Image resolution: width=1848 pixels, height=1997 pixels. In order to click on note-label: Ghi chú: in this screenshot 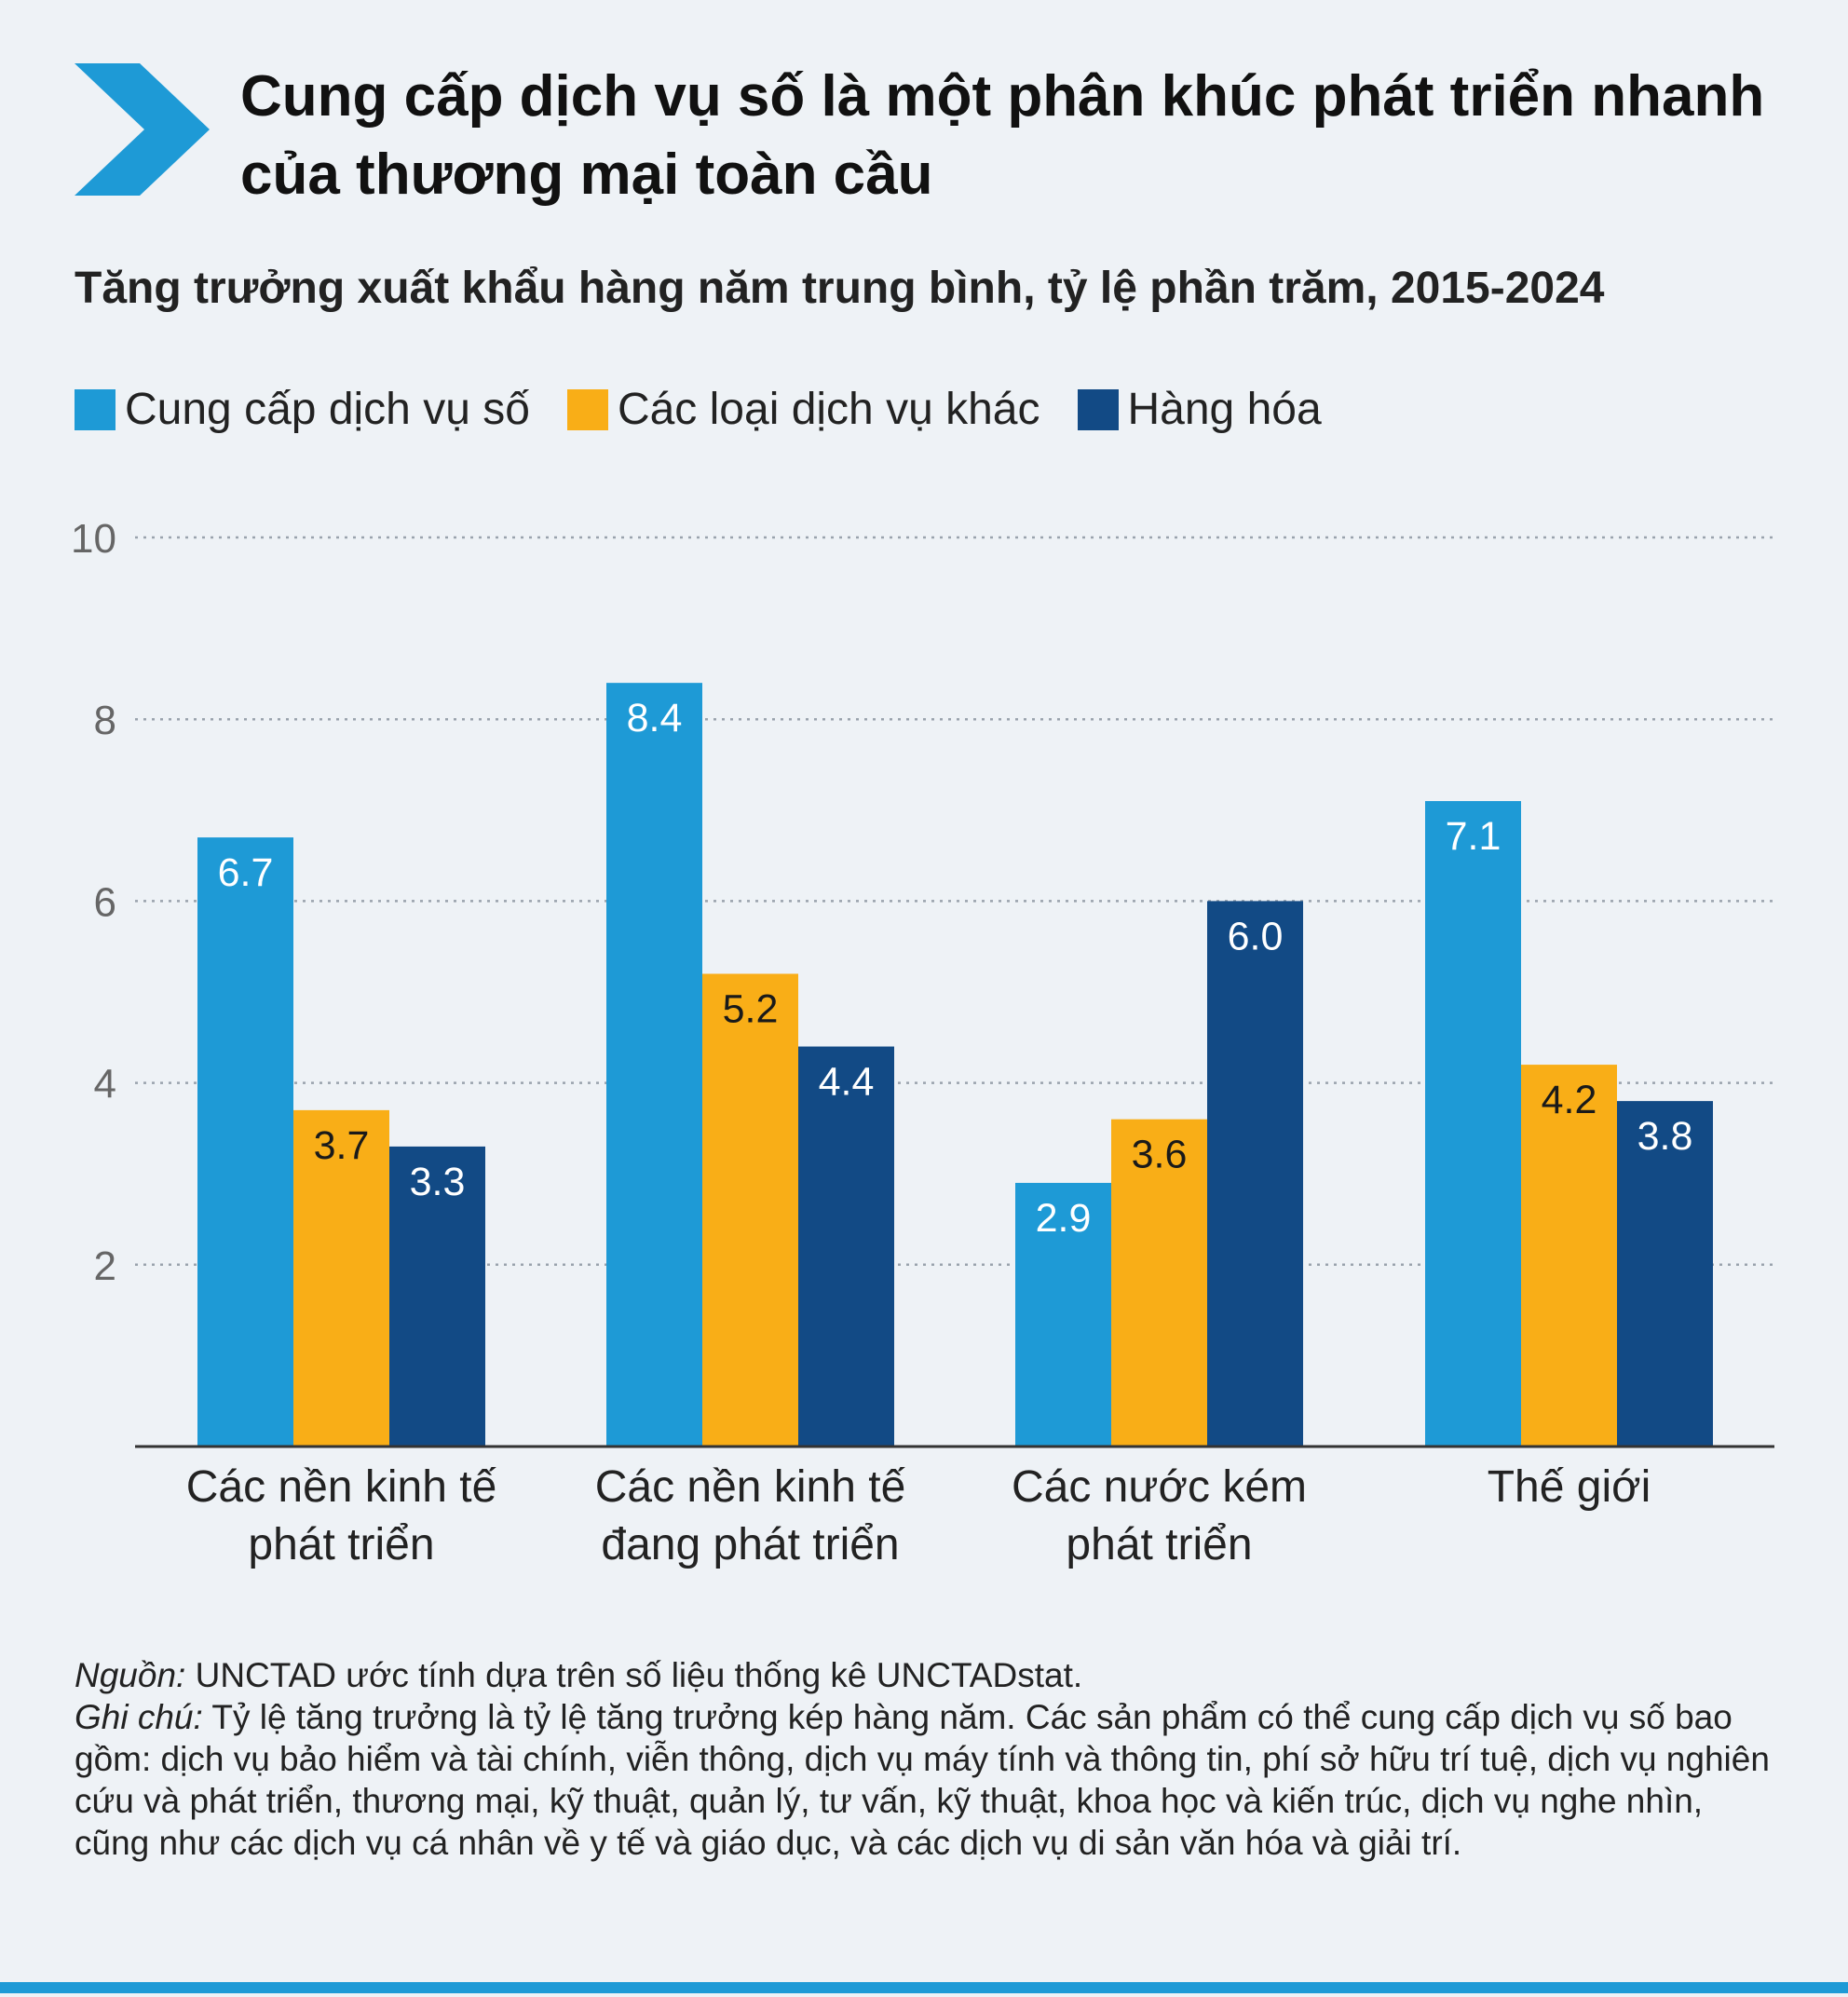, I will do `click(139, 1717)`.